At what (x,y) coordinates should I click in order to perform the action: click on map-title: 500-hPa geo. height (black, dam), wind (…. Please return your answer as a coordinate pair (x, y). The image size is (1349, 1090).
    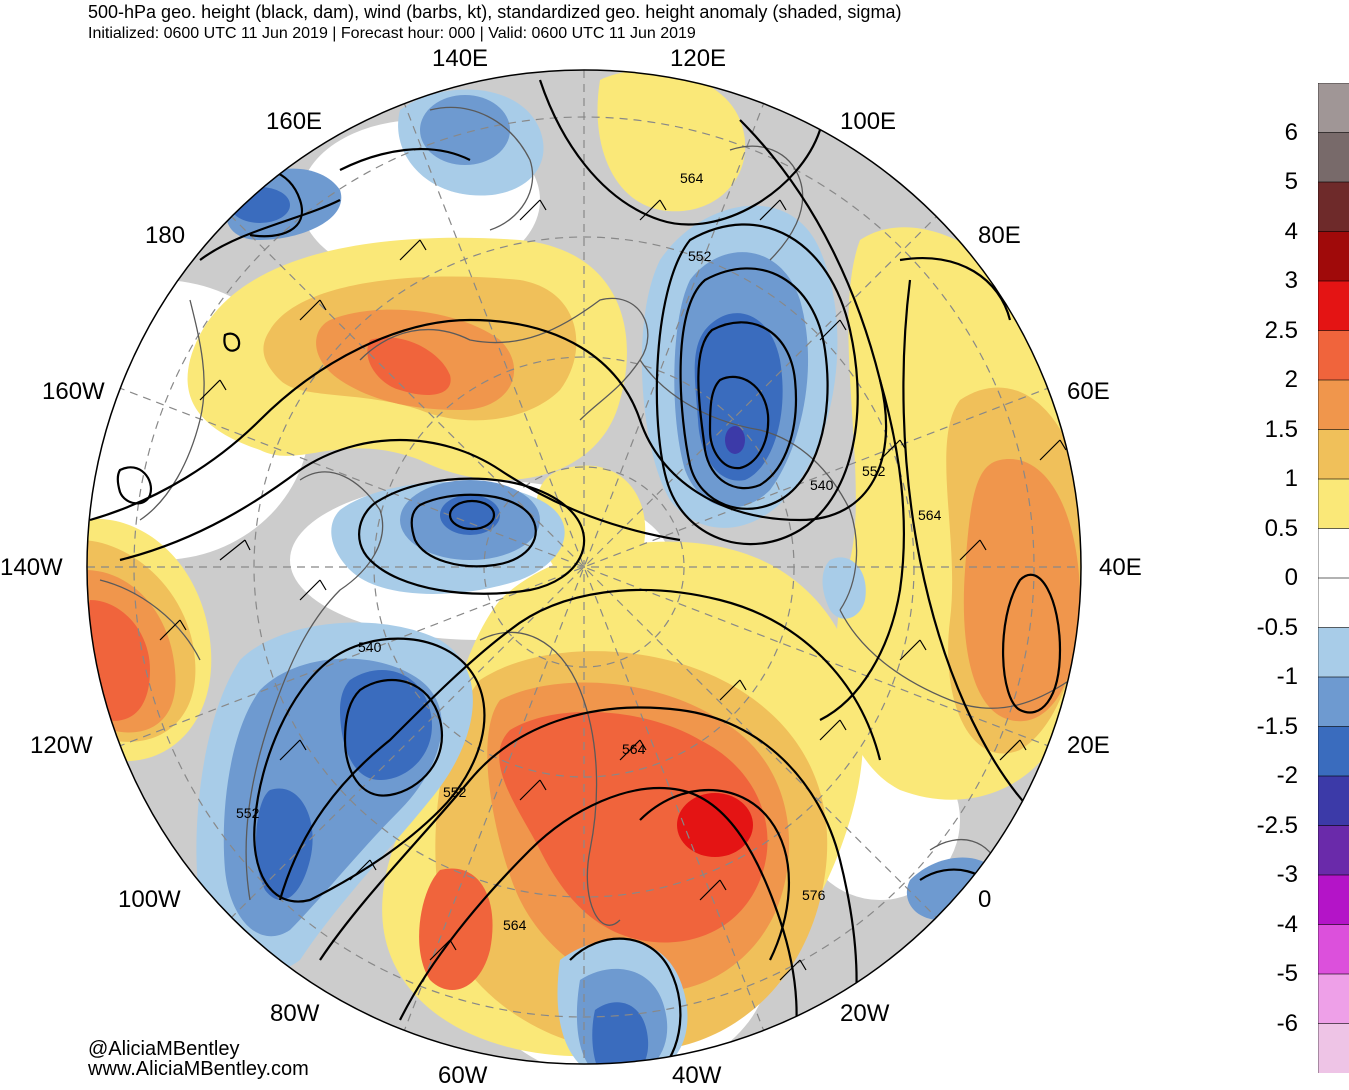
    Looking at the image, I should click on (495, 12).